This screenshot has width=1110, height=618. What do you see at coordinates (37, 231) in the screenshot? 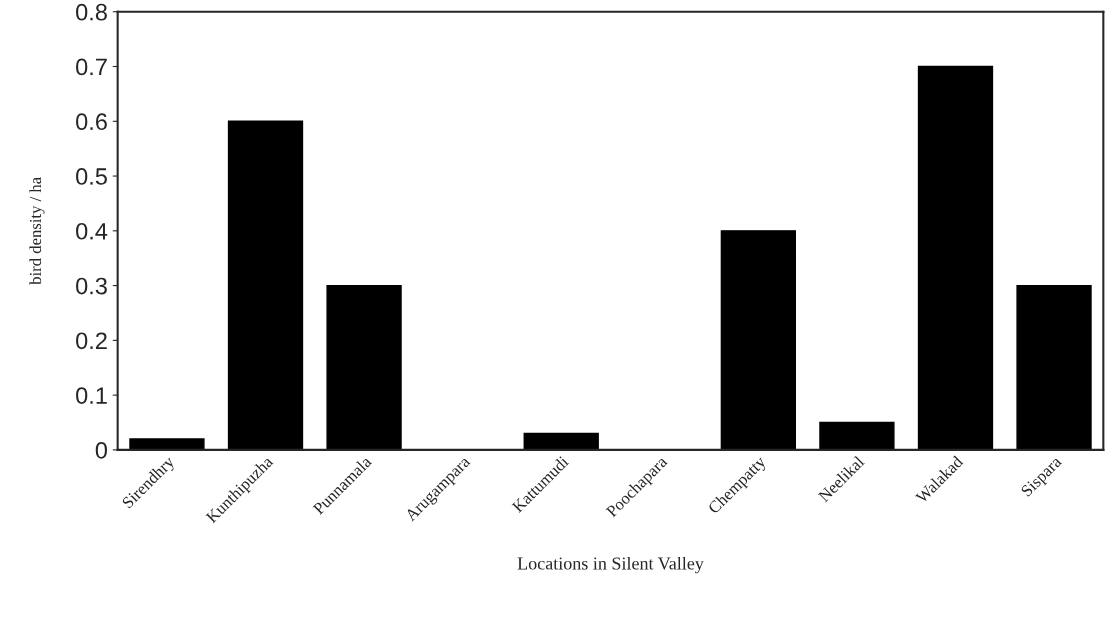
I see `y-axis-title: bird density / ha` at bounding box center [37, 231].